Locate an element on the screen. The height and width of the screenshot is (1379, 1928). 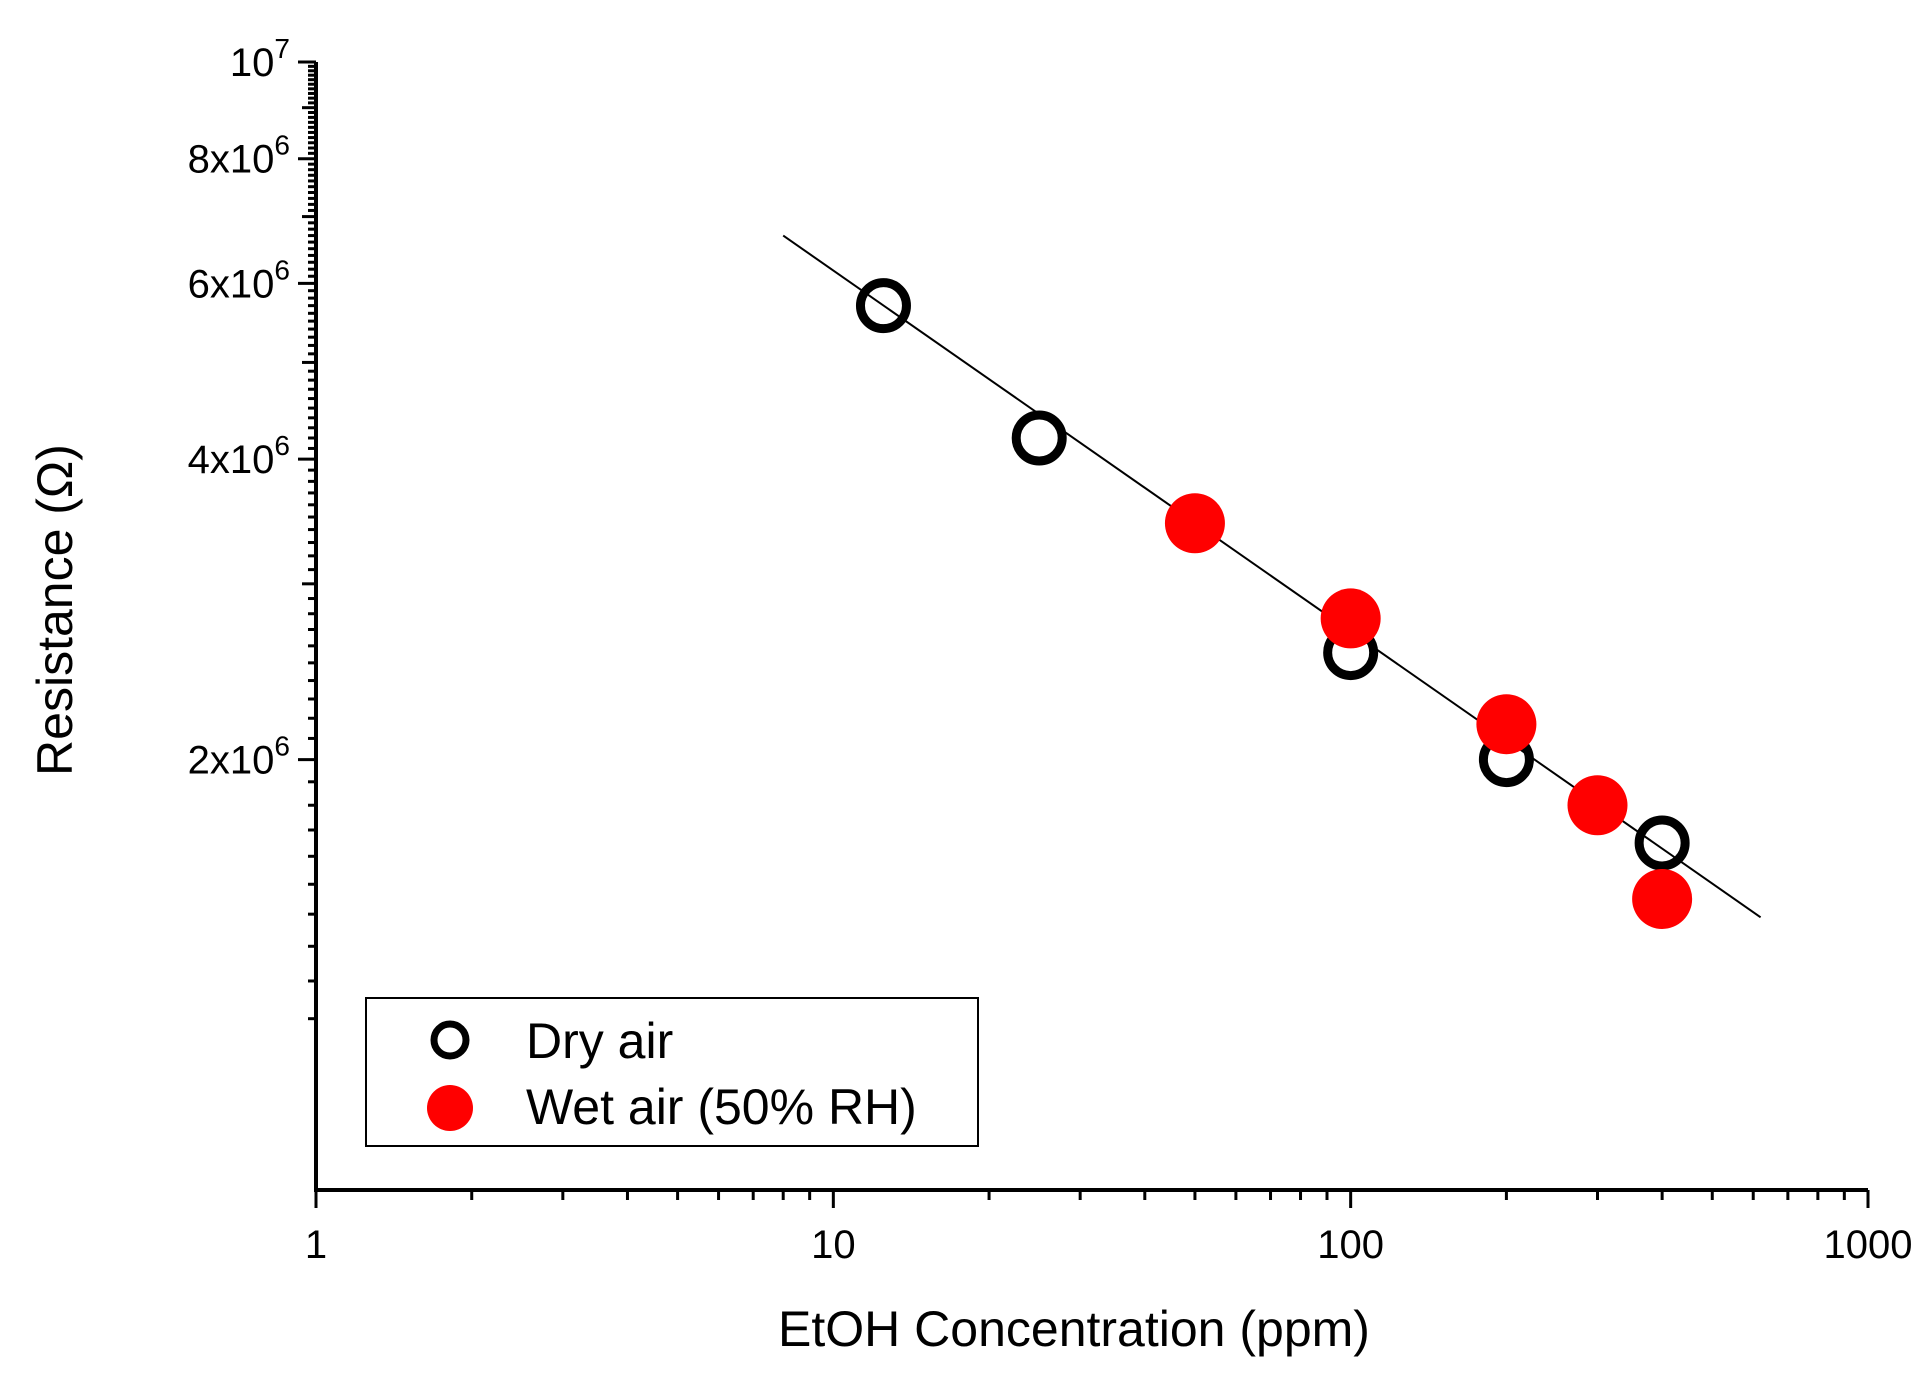
x-tick-label: 1000 is located at coordinates (1868, 1245).